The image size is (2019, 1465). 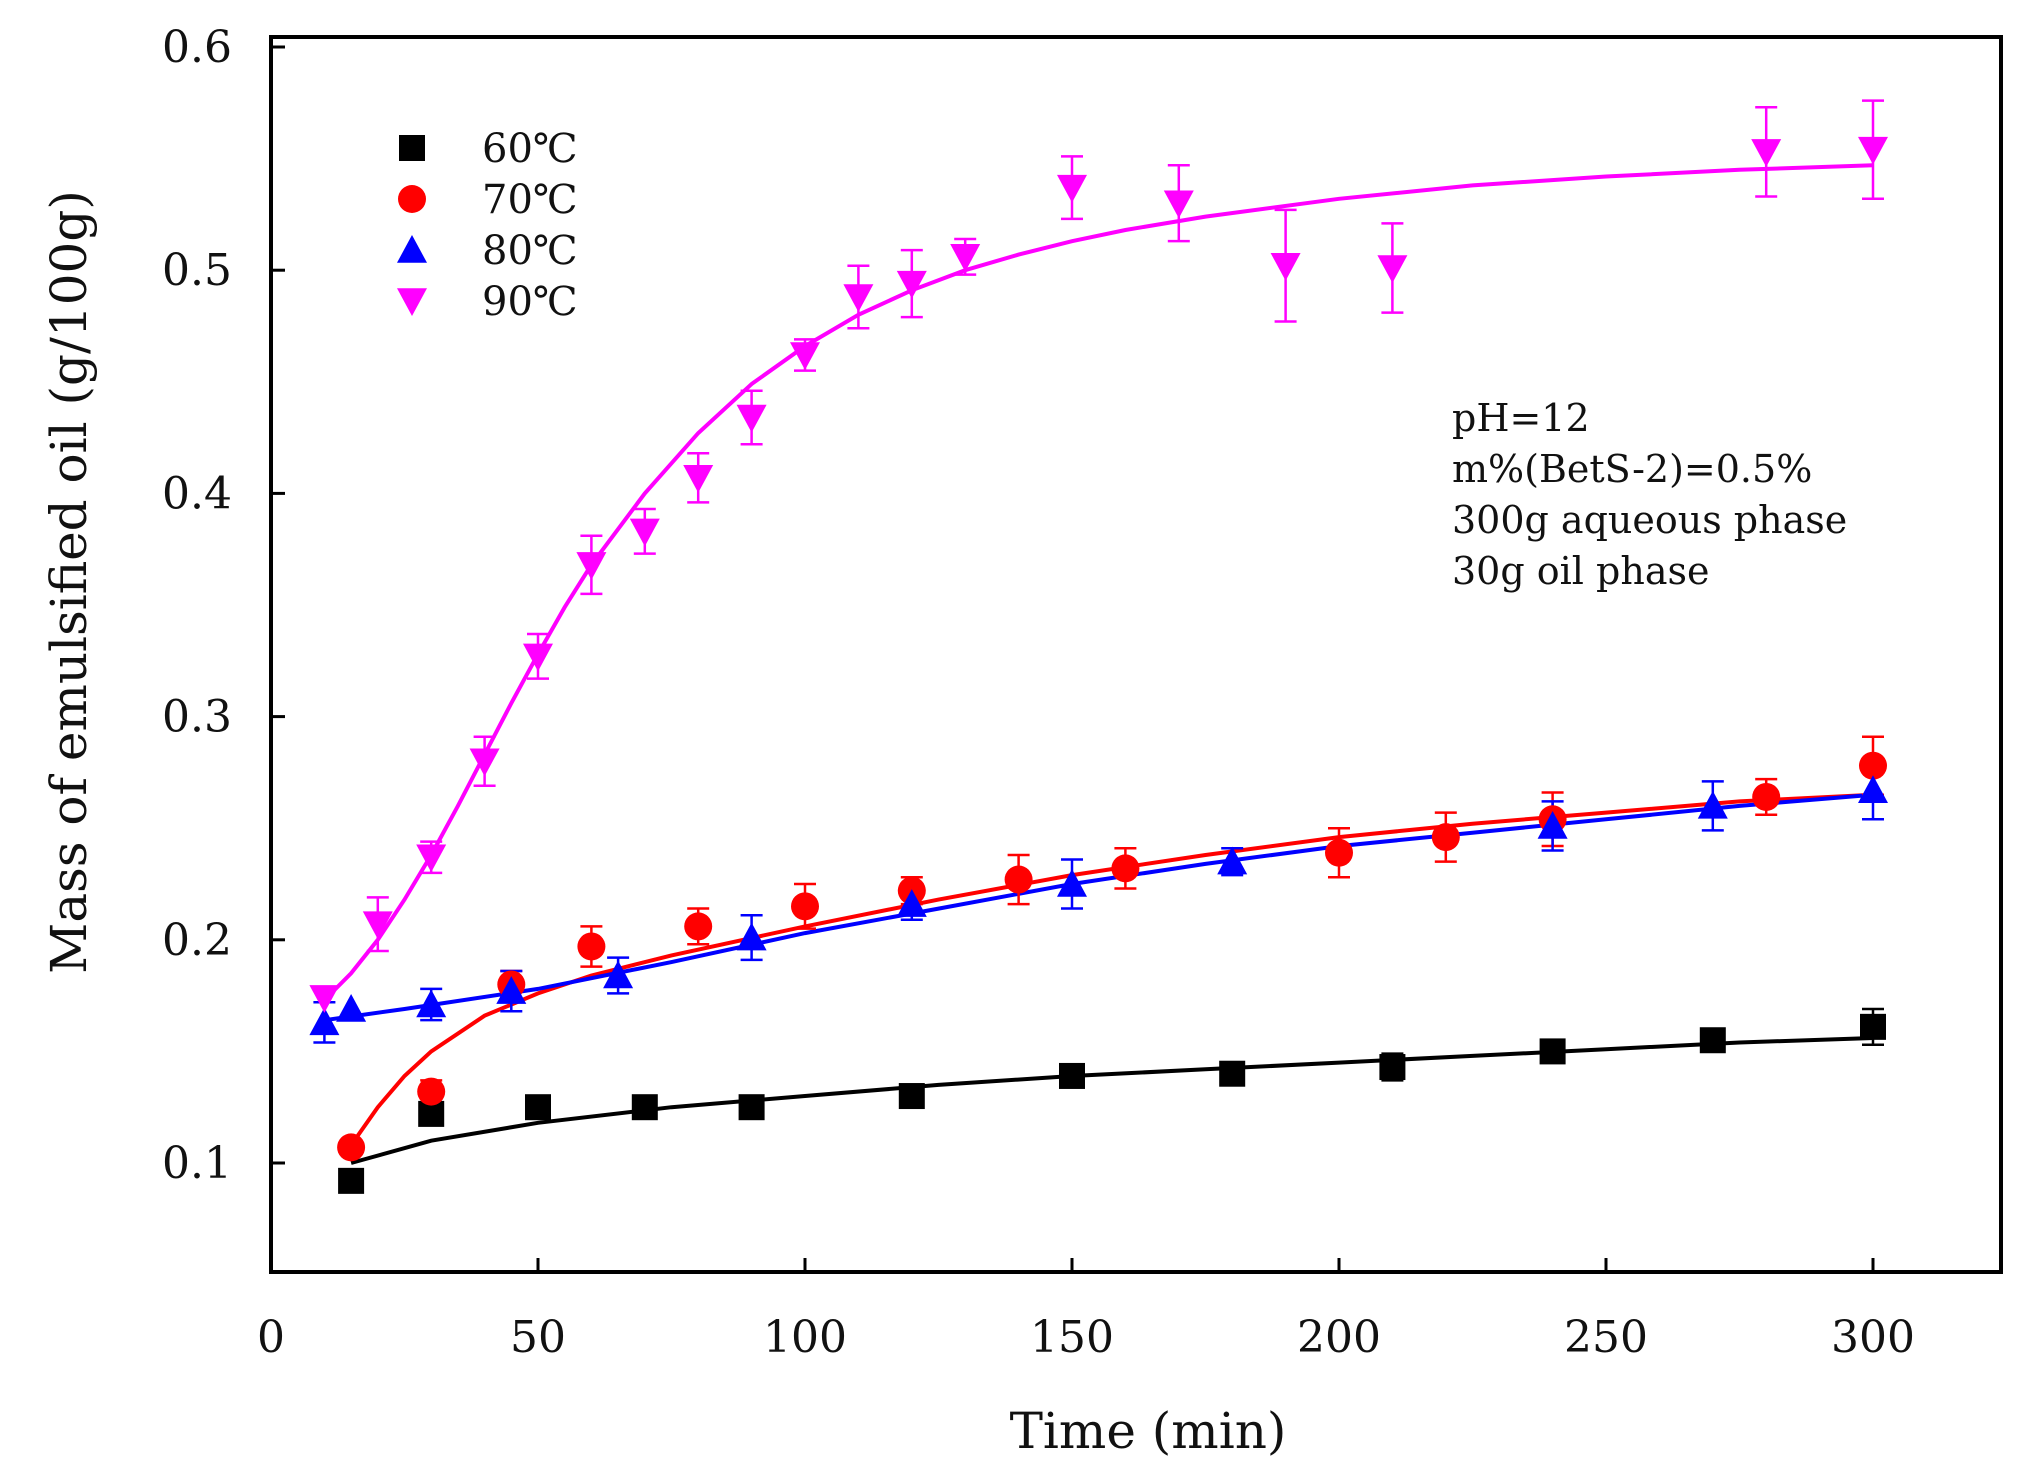 I want to click on y-tick-label: 0.6, so click(x=197, y=47).